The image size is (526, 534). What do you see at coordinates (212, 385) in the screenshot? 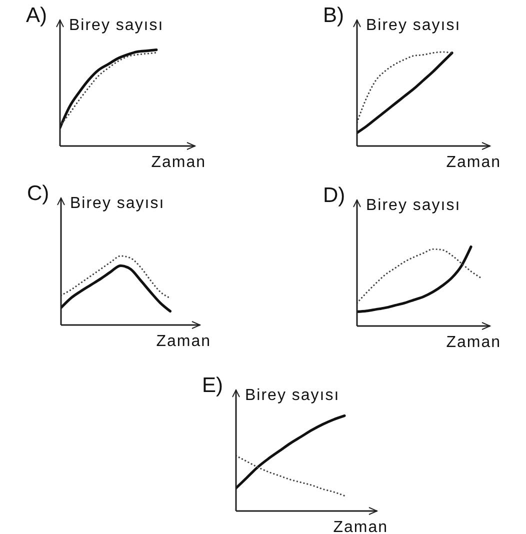
I see `chart-title: E)` at bounding box center [212, 385].